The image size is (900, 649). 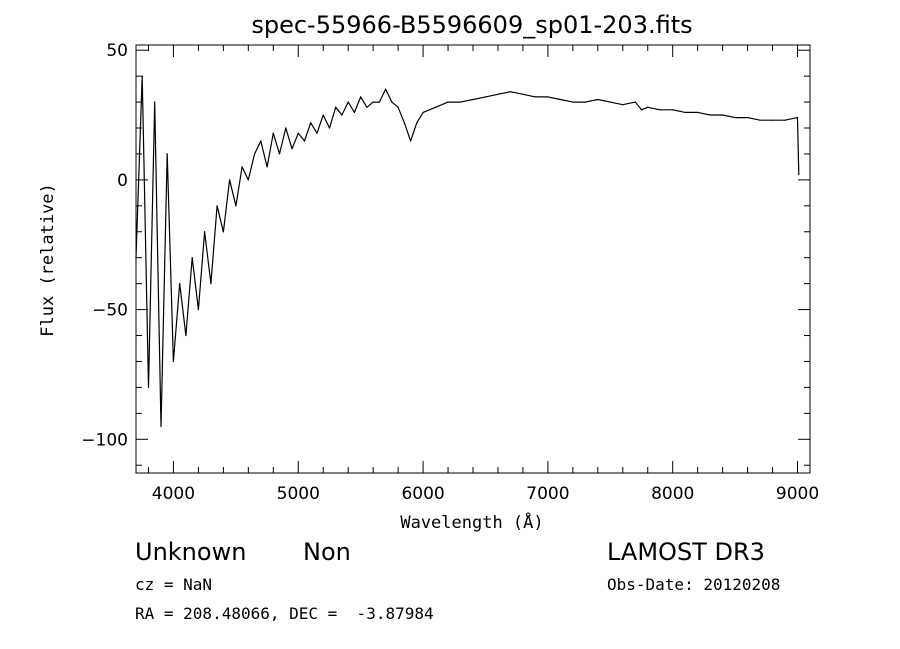 What do you see at coordinates (672, 494) in the screenshot?
I see `x-tick-label: 8000` at bounding box center [672, 494].